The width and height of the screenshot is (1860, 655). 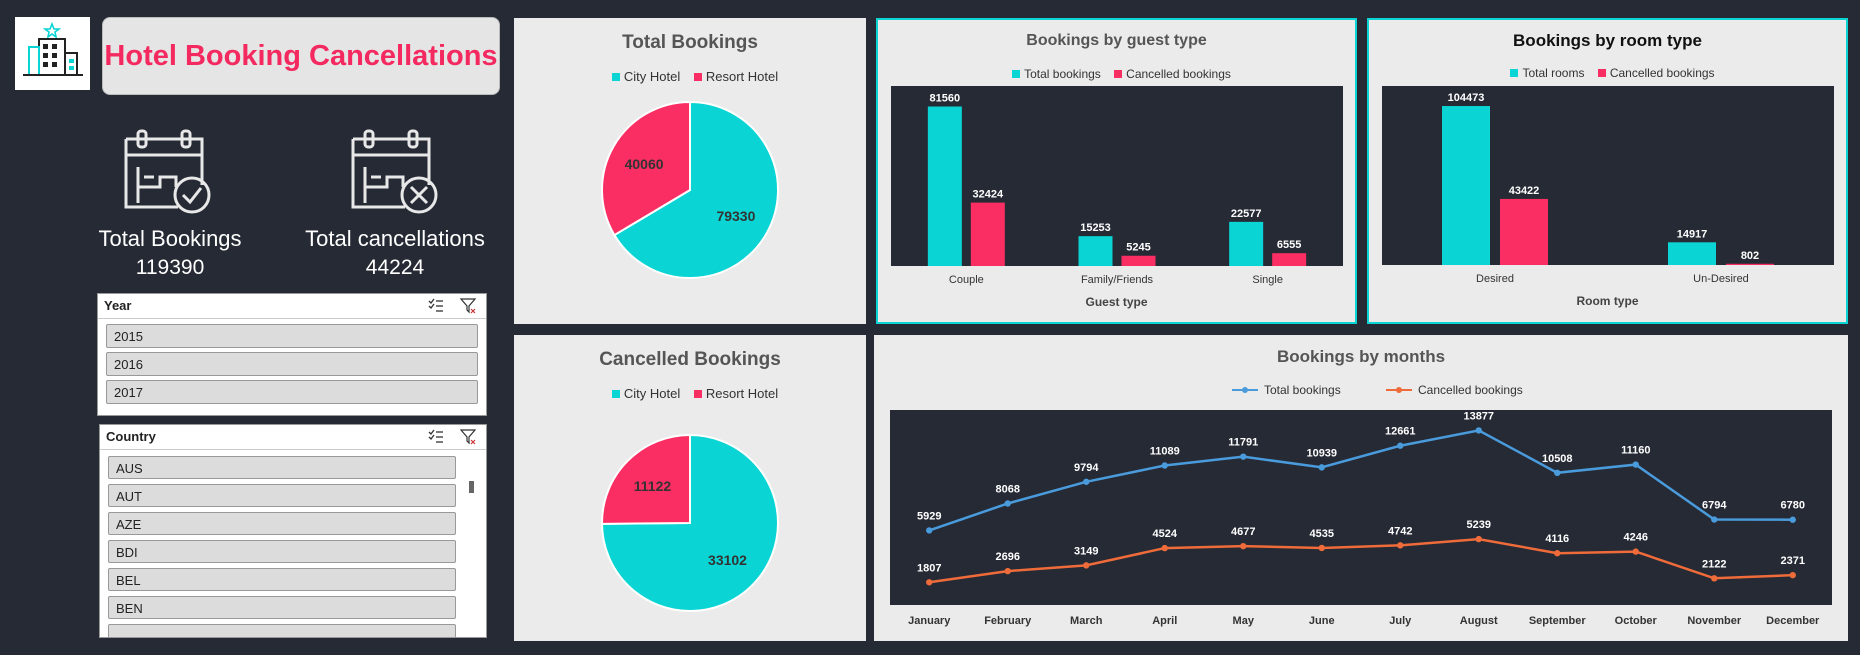 I want to click on total-bookings-title: Total Bookings, so click(x=690, y=42).